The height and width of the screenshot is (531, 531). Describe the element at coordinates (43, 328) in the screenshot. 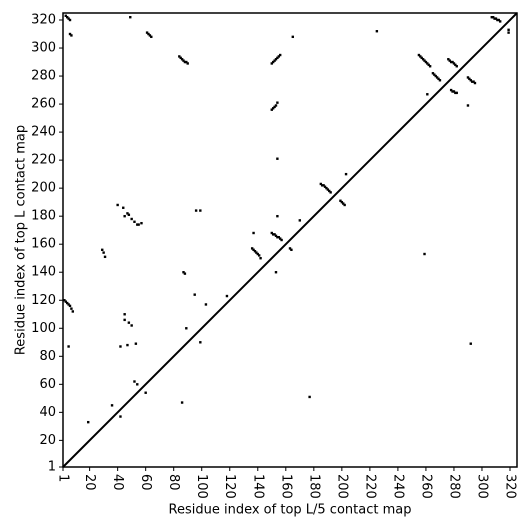

I see `y-tick-label: 100` at that location.